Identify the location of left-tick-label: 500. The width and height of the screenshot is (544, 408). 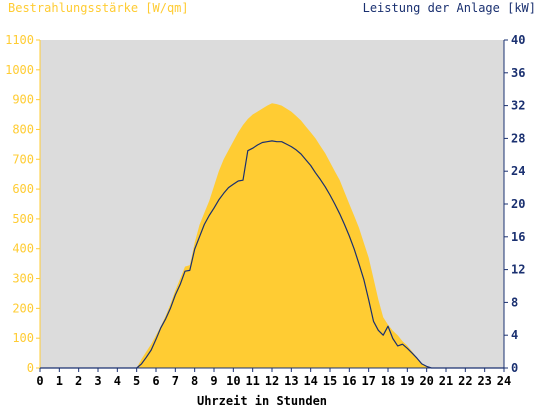
(23, 219).